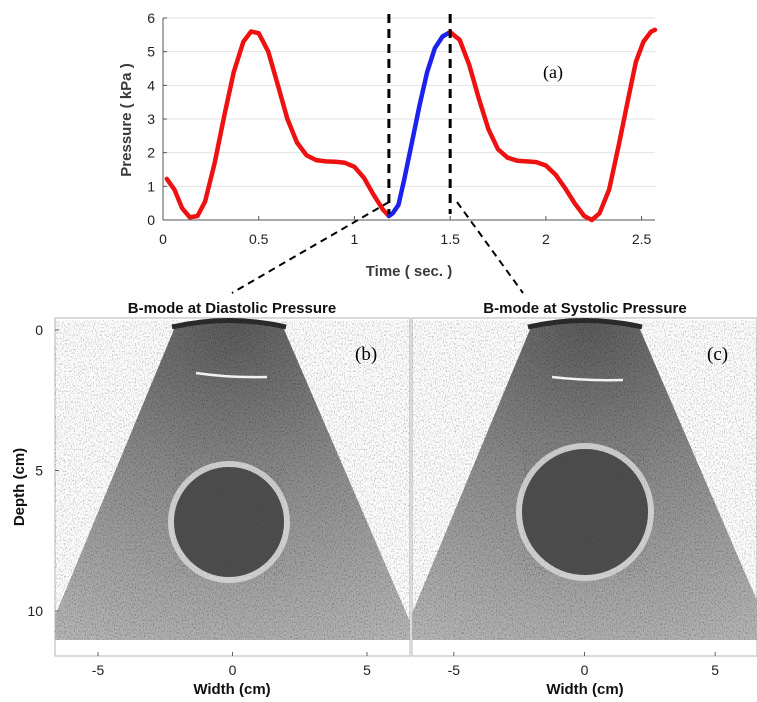  What do you see at coordinates (553, 72) in the screenshot?
I see `panel-label-a: (a)` at bounding box center [553, 72].